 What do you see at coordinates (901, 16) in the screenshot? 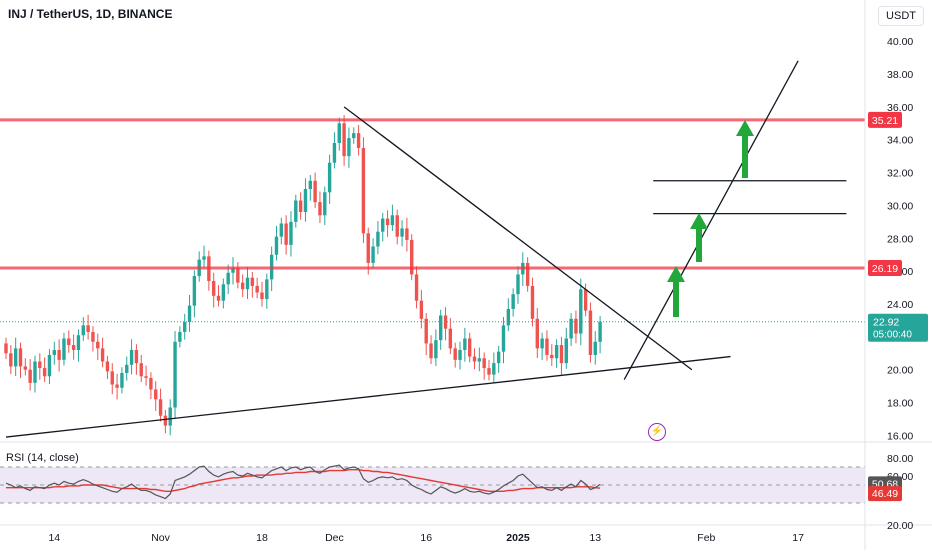
I see `currency-button: USDT` at bounding box center [901, 16].